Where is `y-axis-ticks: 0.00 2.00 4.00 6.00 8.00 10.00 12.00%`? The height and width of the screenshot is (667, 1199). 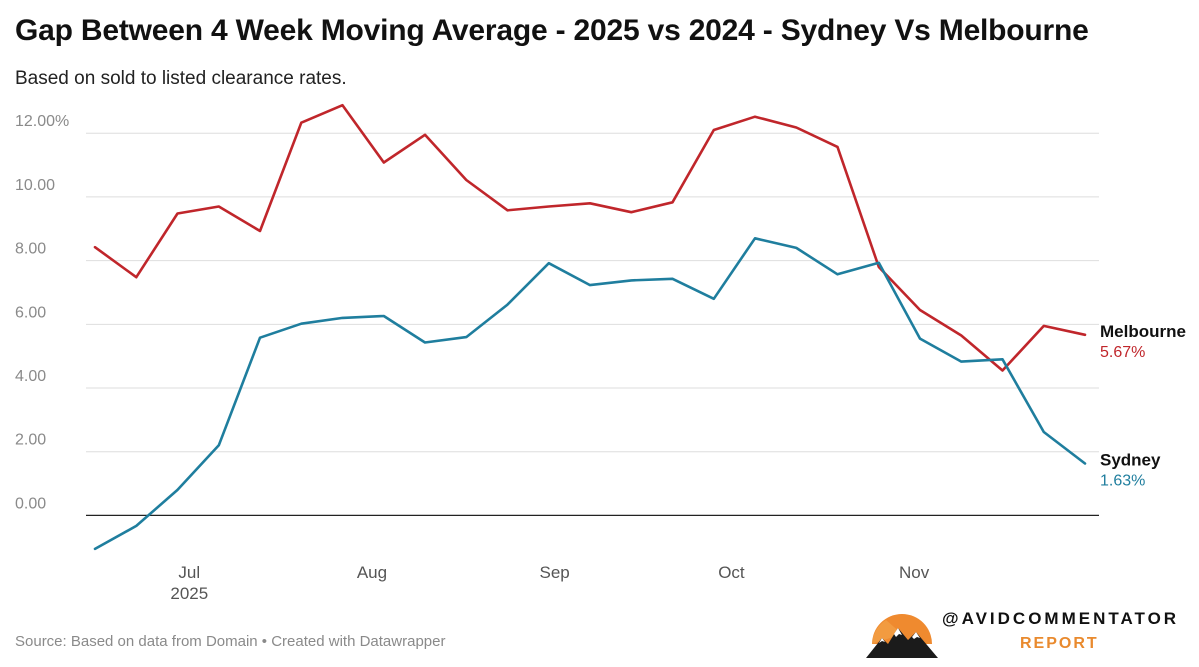
y-axis-ticks: 0.00 2.00 4.00 6.00 8.00 10.00 12.00% is located at coordinates (42, 312).